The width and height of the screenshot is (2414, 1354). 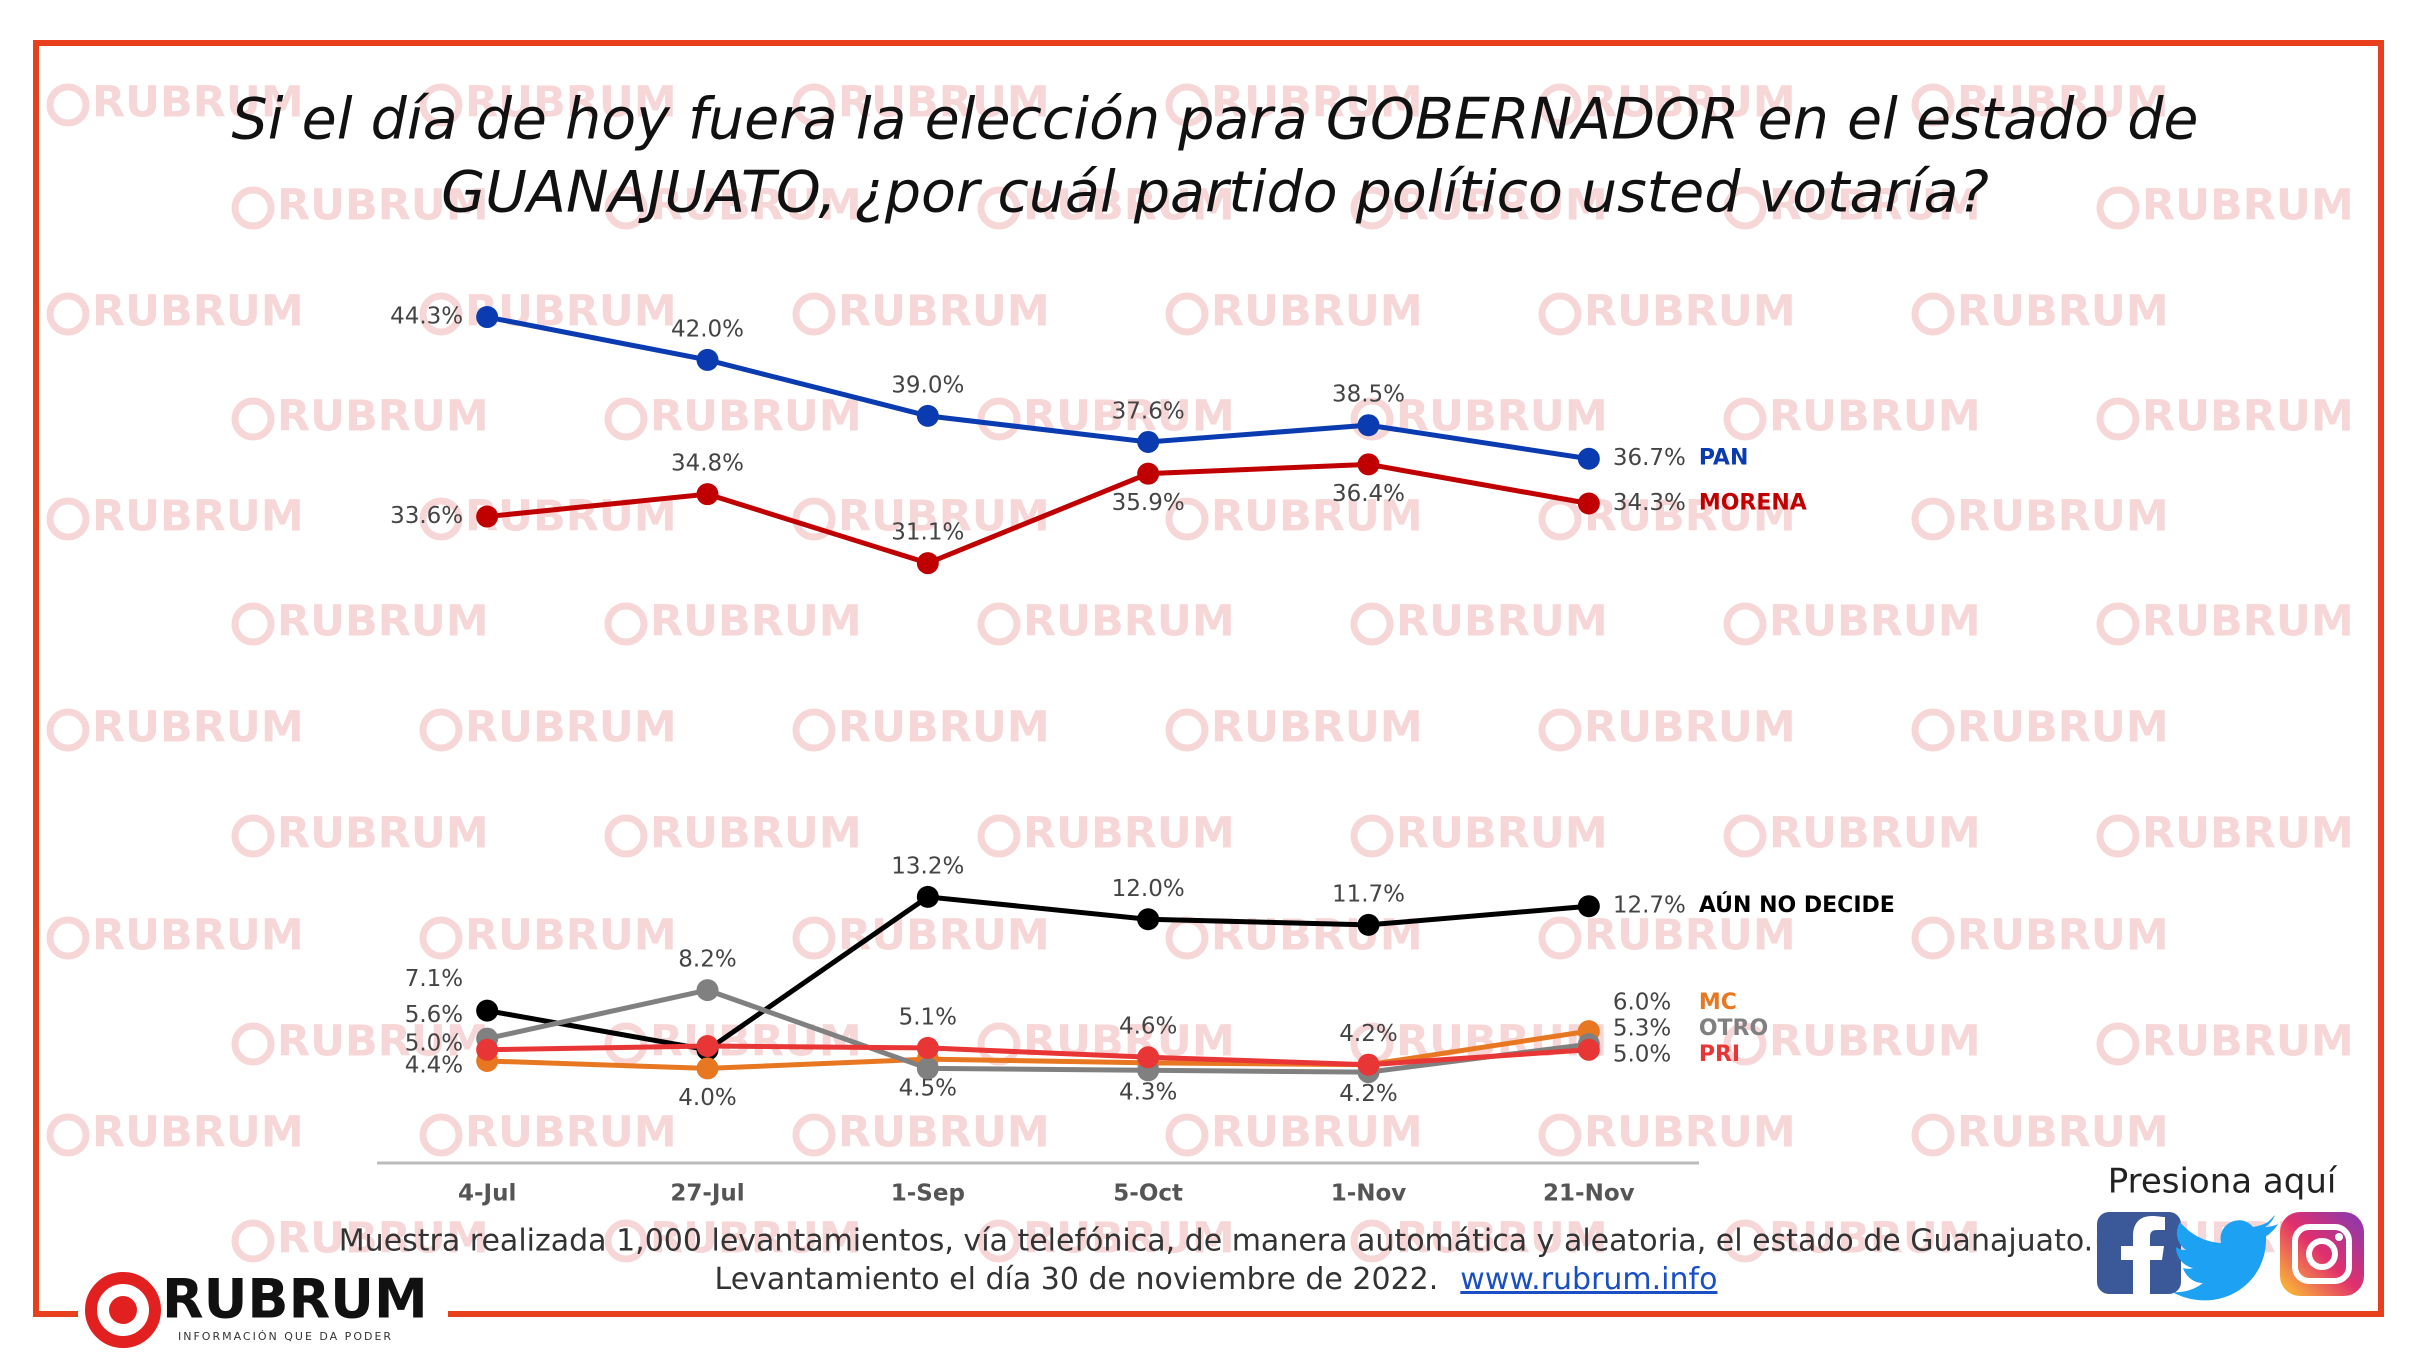 I want to click on data-label: 38.5%, so click(x=1368, y=395).